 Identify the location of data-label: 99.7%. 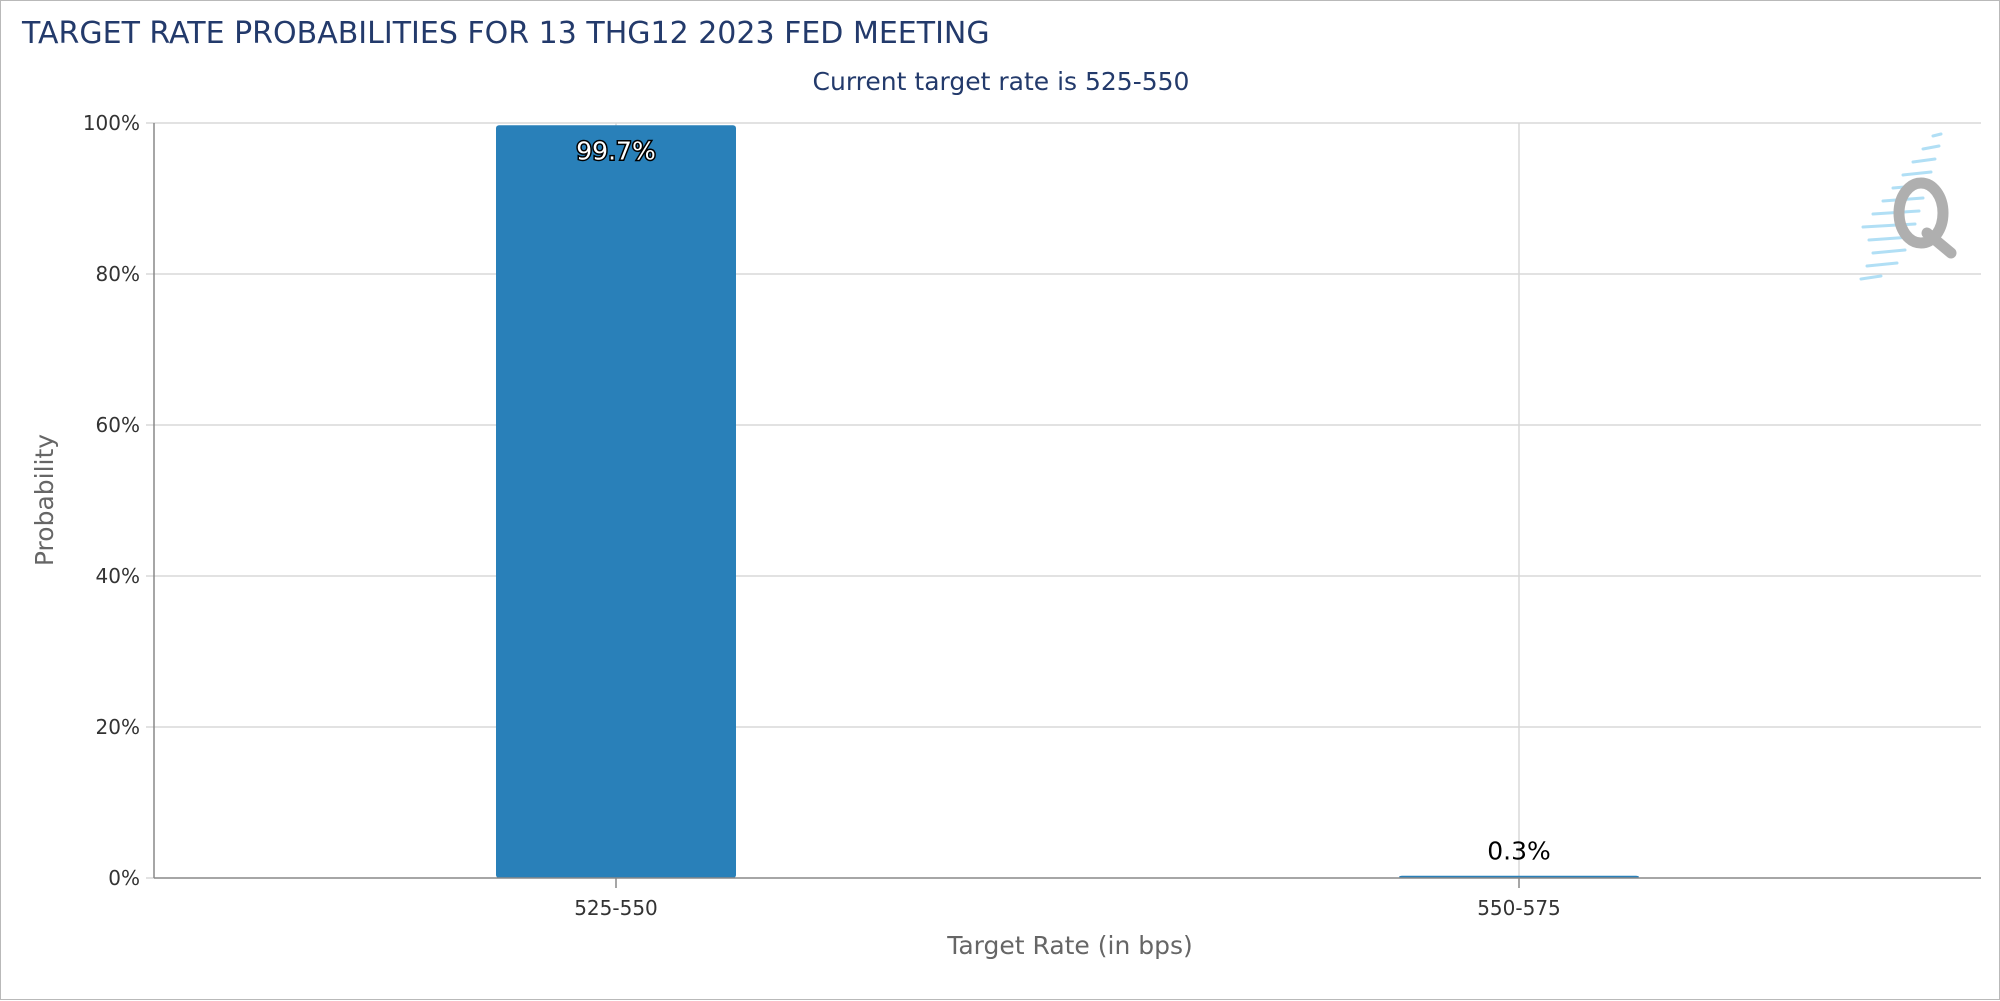
(615, 150).